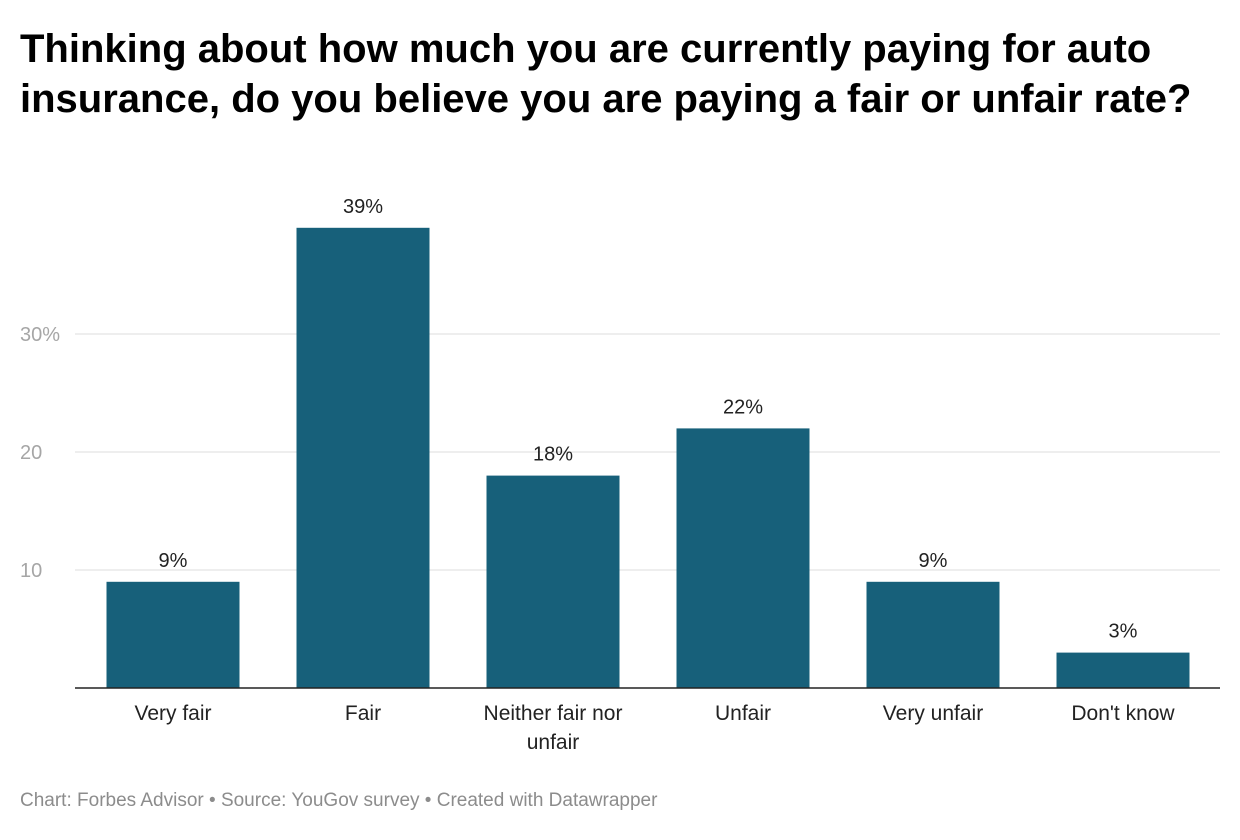  What do you see at coordinates (553, 728) in the screenshot?
I see `x-tick-label: Neither fair nor unfair` at bounding box center [553, 728].